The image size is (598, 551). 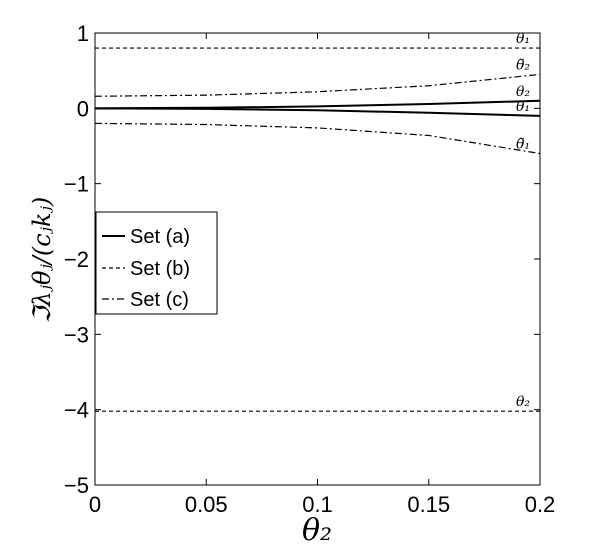 What do you see at coordinates (76, 259) in the screenshot?
I see `y-tick-label: −2` at bounding box center [76, 259].